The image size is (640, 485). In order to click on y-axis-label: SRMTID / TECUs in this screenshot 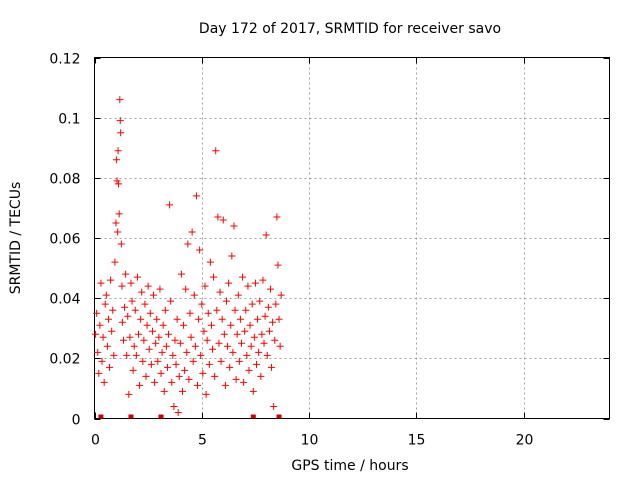, I will do `click(16, 238)`.